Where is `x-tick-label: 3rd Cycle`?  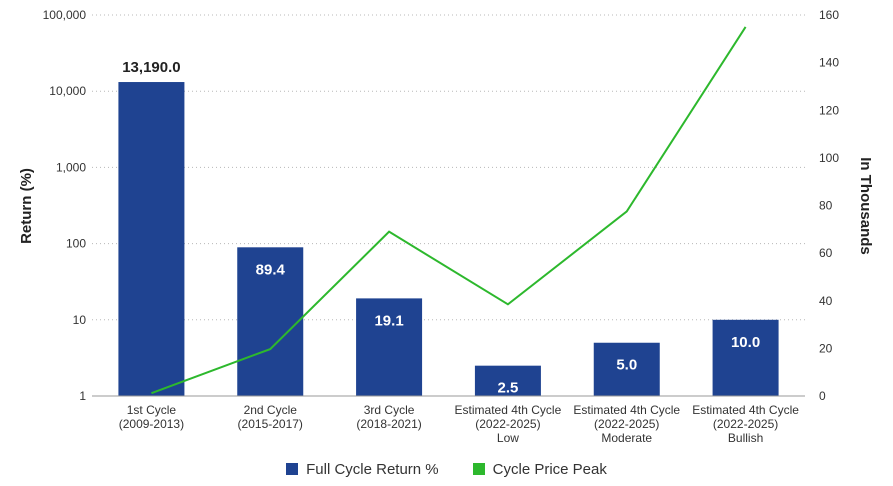
x-tick-label: 3rd Cycle is located at coordinates (389, 410).